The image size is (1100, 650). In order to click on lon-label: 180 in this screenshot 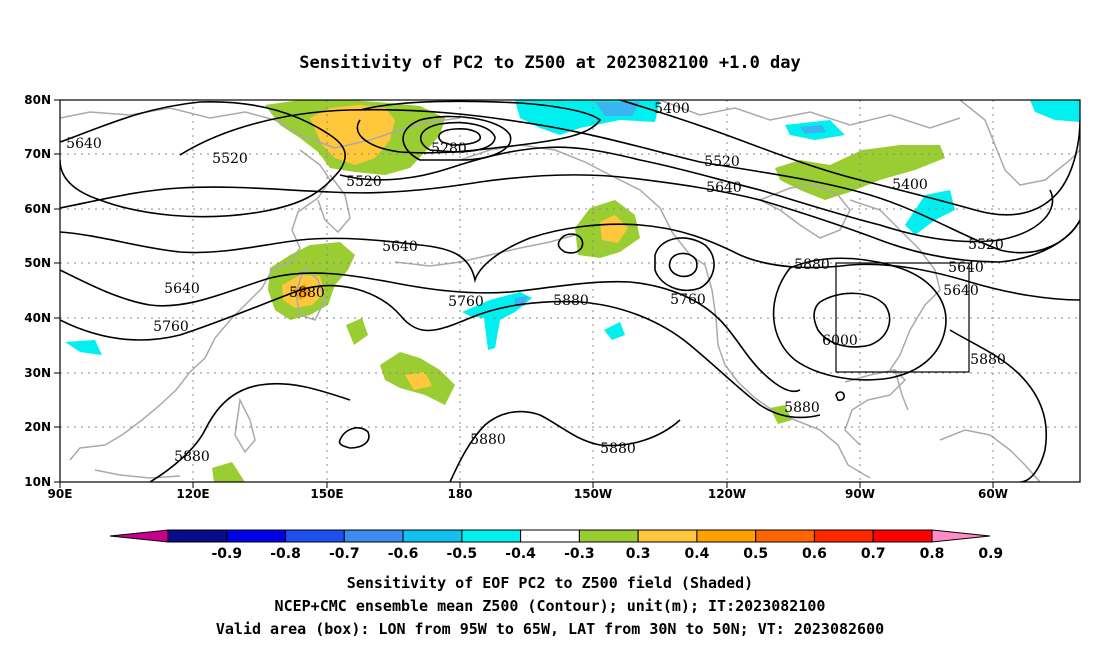, I will do `click(459, 494)`.